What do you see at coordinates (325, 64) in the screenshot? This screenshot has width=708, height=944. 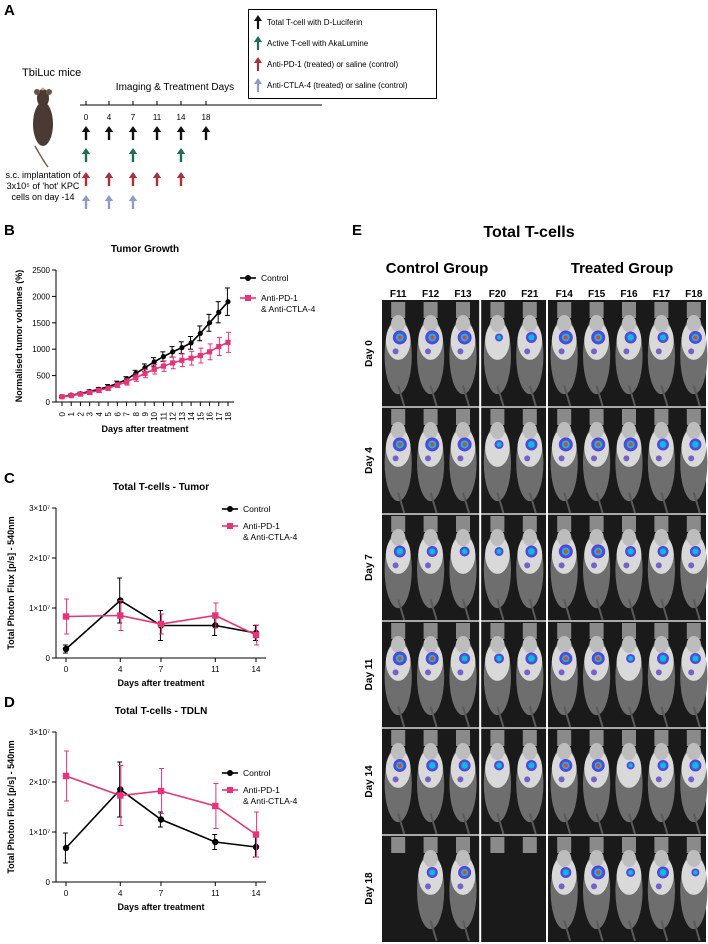 I see `legend-row: Anti-PD-1 (treated) or saline (control)` at bounding box center [325, 64].